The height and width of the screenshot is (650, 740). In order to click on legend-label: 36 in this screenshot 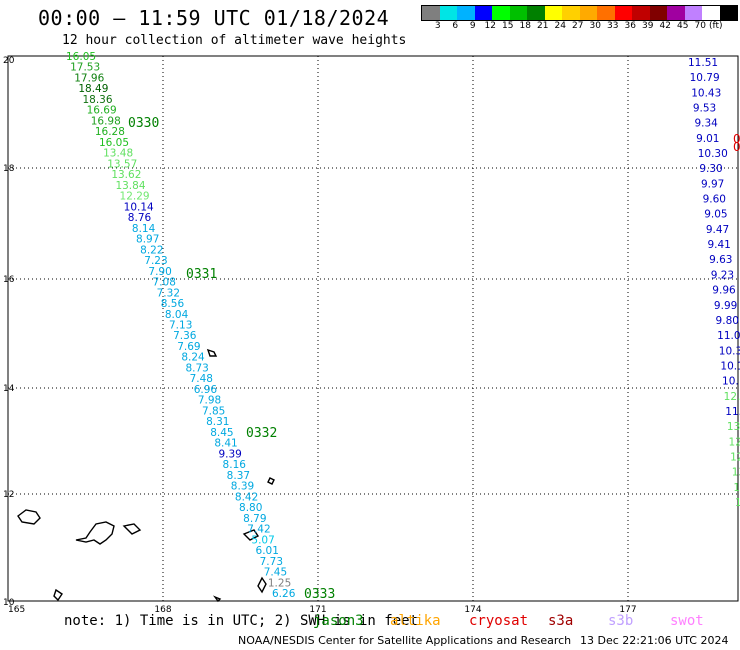, I will do `click(630, 26)`.